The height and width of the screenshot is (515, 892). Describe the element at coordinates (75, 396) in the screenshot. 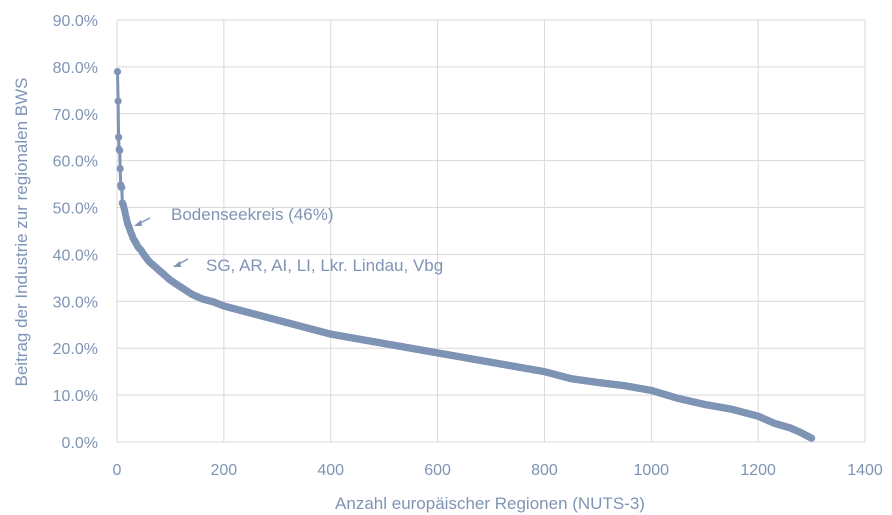

I see `y-tick-label: 10.0%` at that location.